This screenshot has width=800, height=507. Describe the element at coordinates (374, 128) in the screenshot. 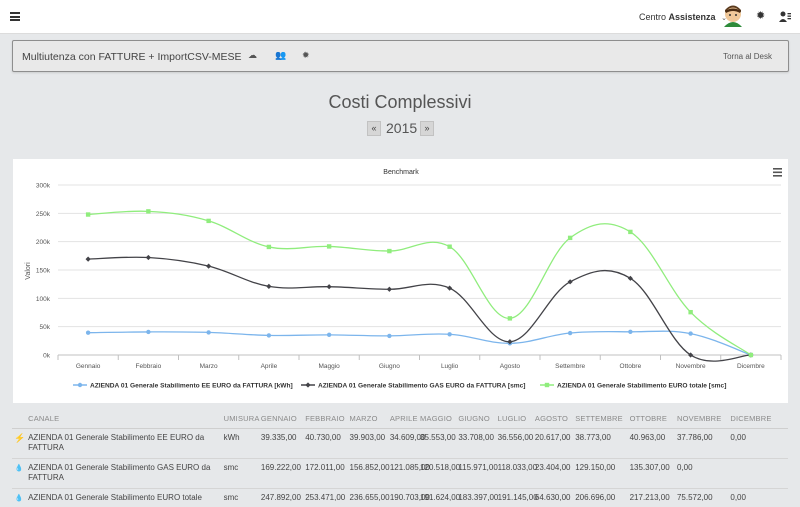

I see `prev-year-button: «` at that location.